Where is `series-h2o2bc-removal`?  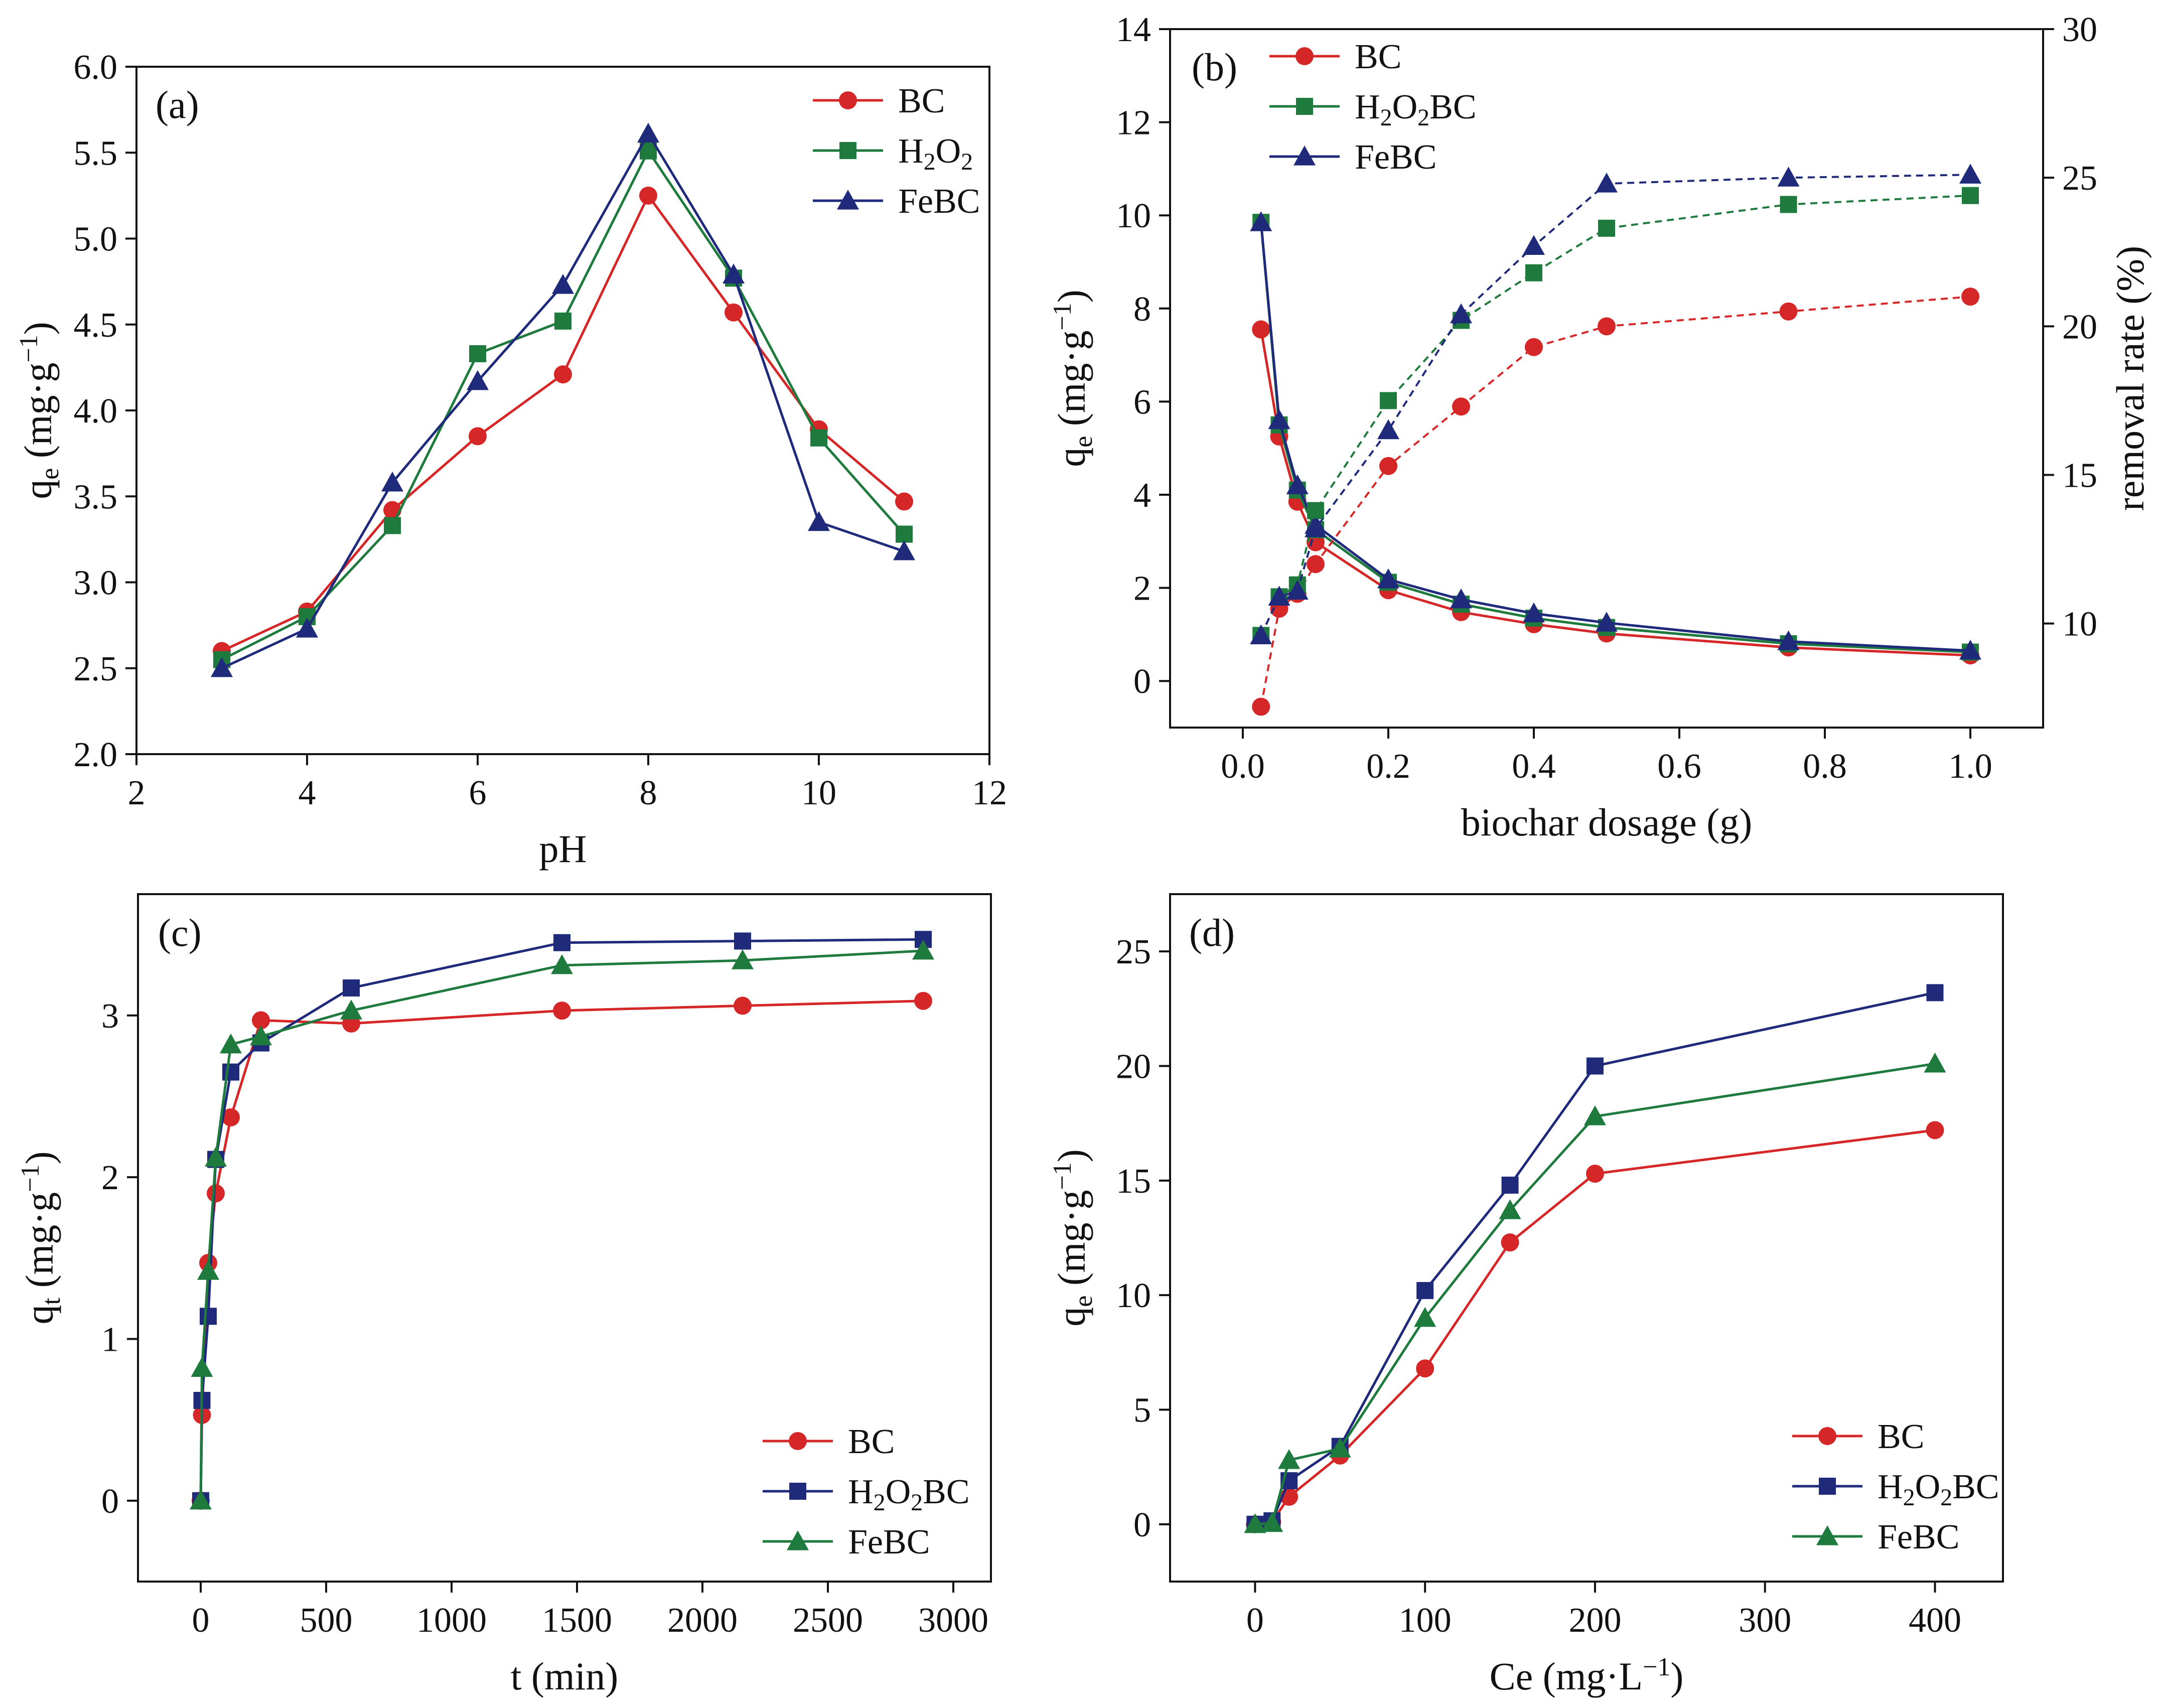
series-h2o2bc-removal is located at coordinates (1615, 415).